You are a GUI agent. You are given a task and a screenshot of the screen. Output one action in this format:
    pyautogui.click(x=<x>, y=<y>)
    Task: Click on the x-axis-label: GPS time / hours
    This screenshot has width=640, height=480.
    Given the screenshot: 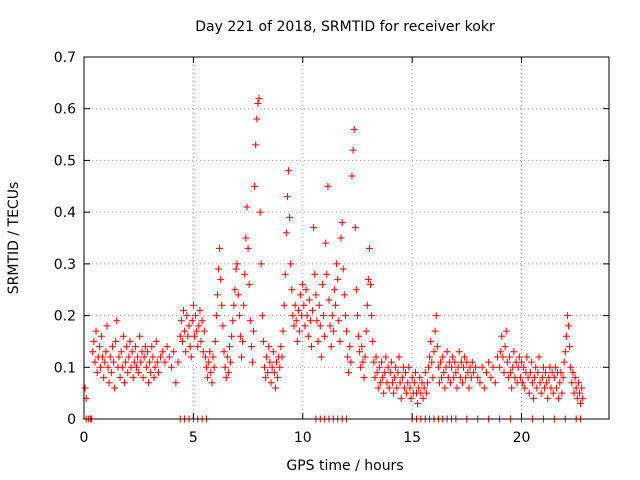 What is the action you would take?
    pyautogui.click(x=344, y=466)
    